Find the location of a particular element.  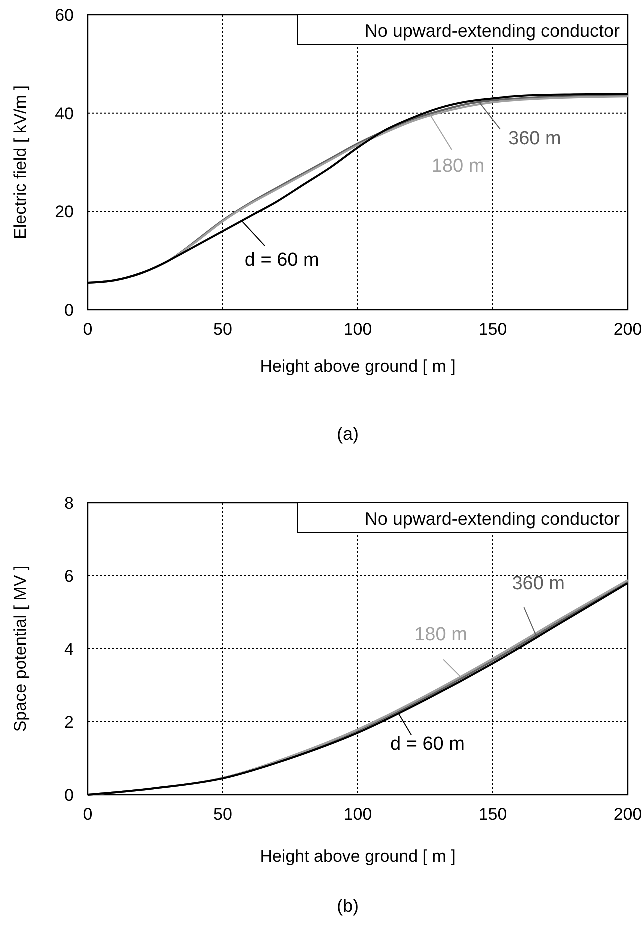

y-tick-label: 8 is located at coordinates (69, 503).